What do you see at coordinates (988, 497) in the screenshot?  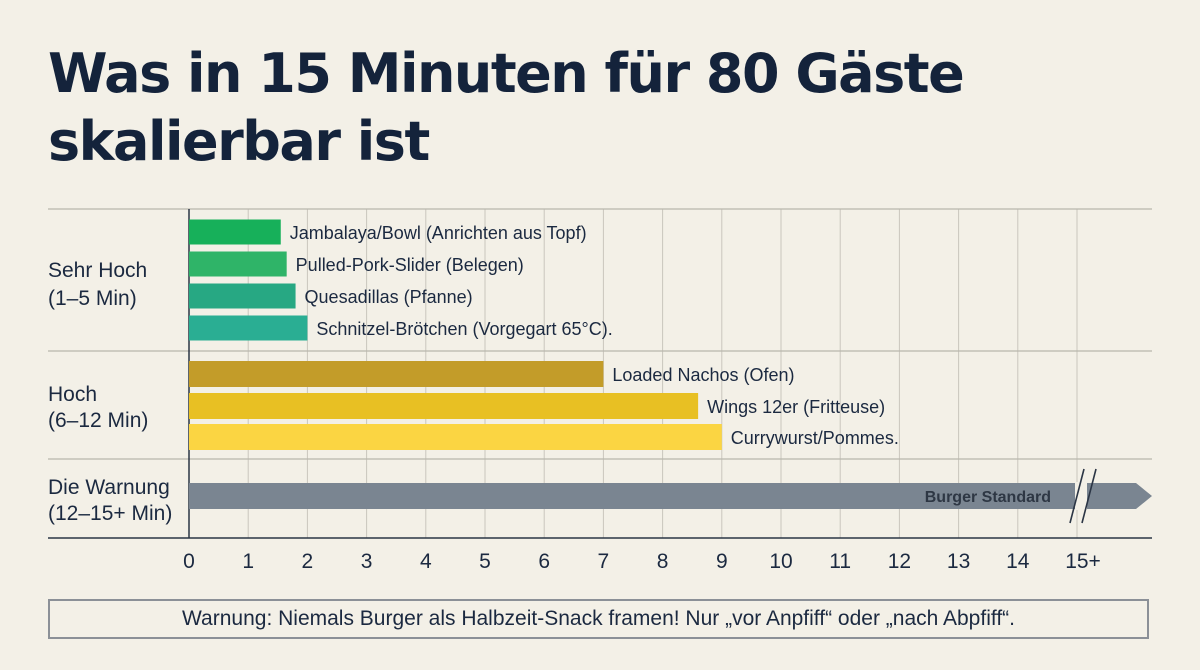 I see `bar-label: Burger Standard` at bounding box center [988, 497].